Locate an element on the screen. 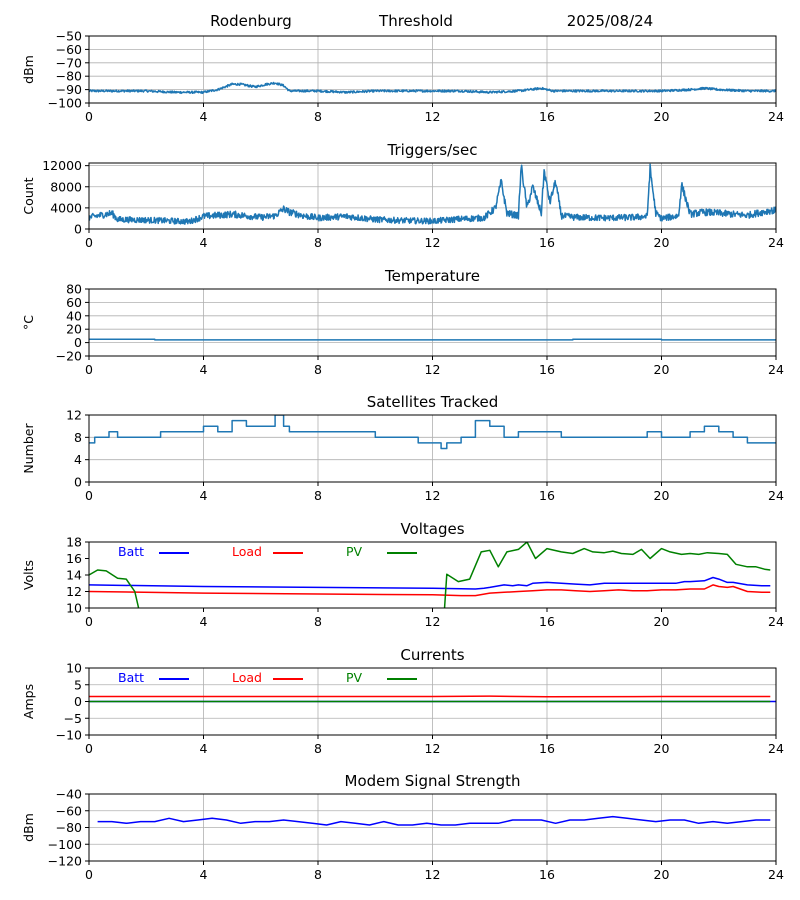 This screenshot has height=900, width=800. header-mode: Threshold is located at coordinates (415, 21).